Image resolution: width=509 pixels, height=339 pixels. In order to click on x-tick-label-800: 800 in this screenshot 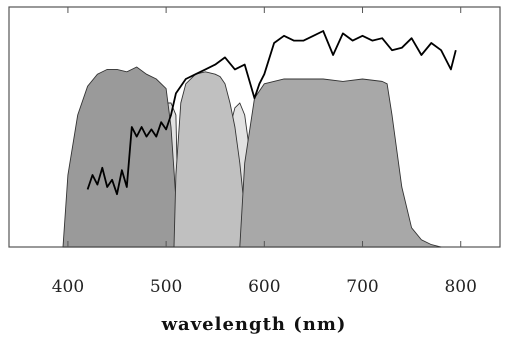, I will do `click(460, 287)`.